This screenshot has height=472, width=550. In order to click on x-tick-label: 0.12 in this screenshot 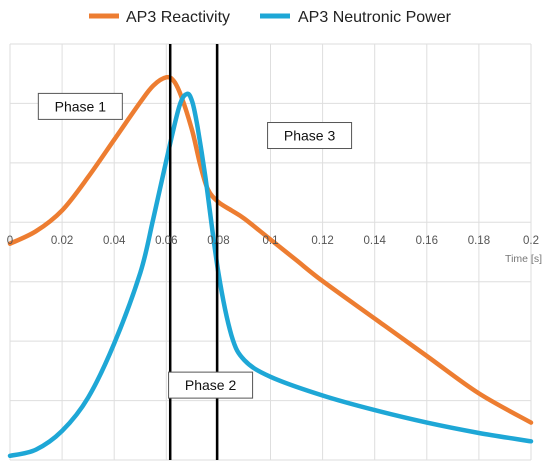, I will do `click(322, 241)`.